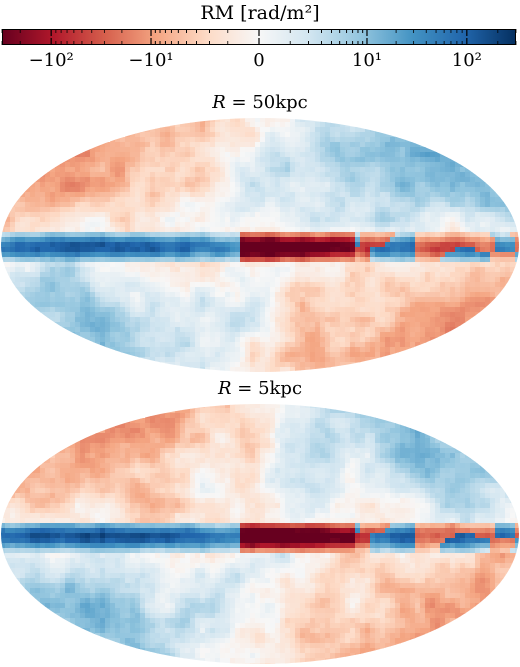 The image size is (520, 667). I want to click on colorbar-title: RM [rad/m²], so click(260, 13).